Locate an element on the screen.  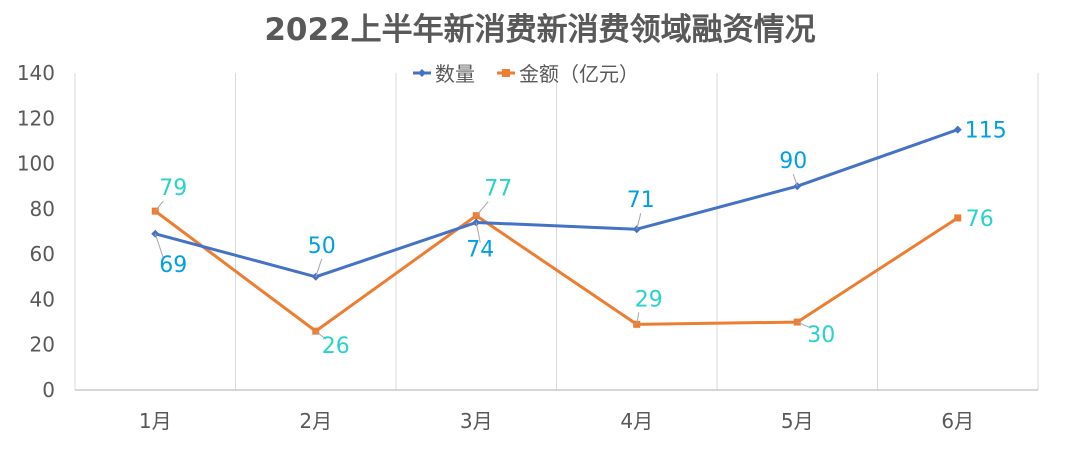
x-tick-label: 6月 is located at coordinates (957, 421).